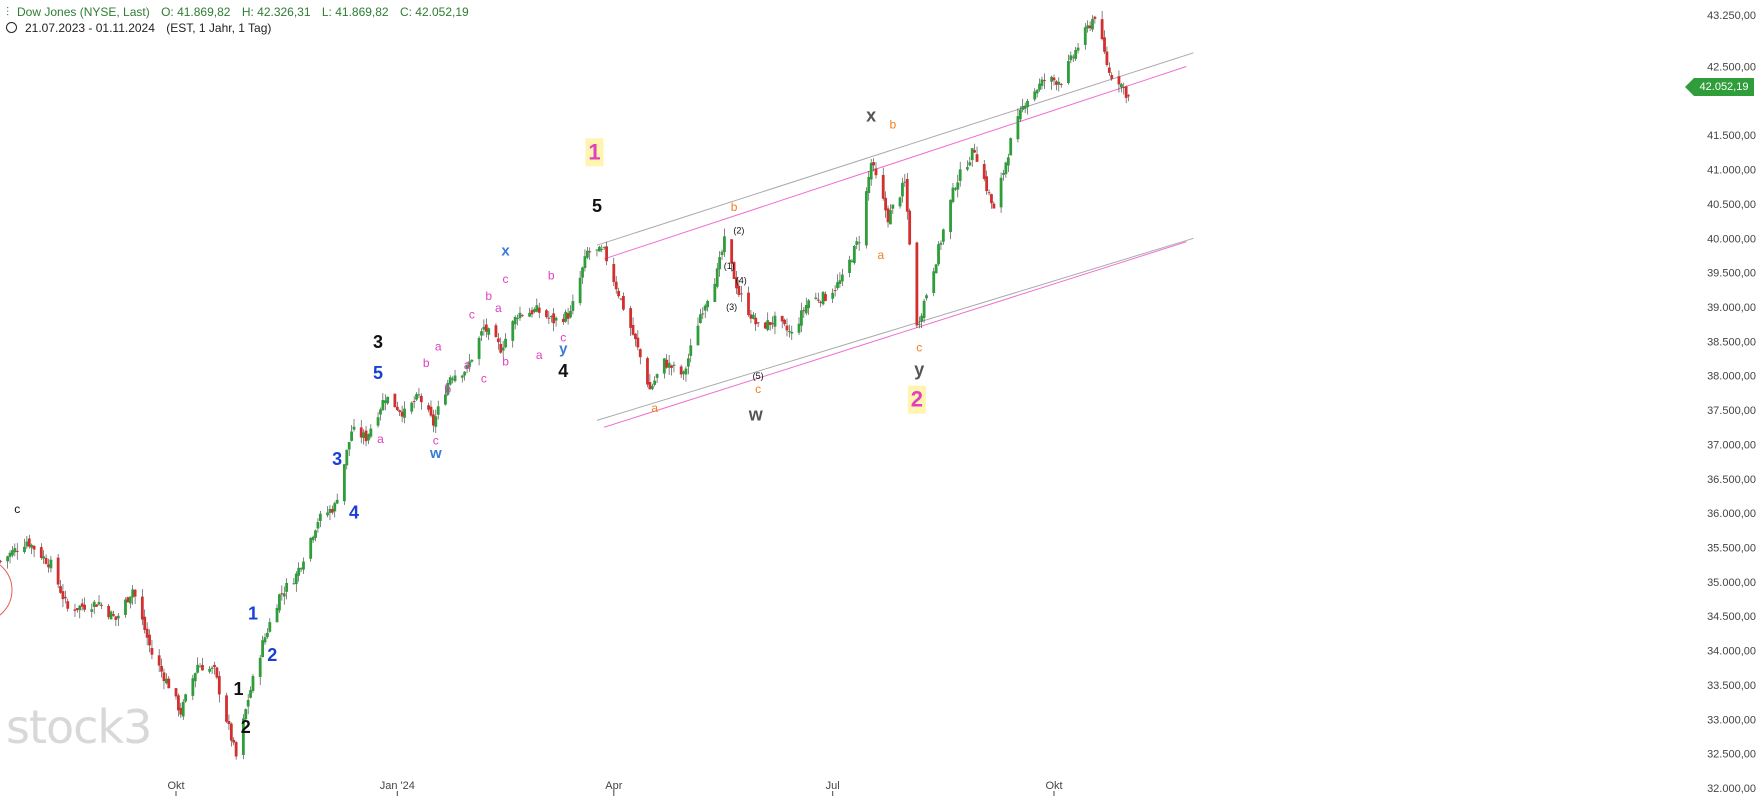 Image resolution: width=1762 pixels, height=796 pixels. I want to click on wave-label: 2, so click(917, 399).